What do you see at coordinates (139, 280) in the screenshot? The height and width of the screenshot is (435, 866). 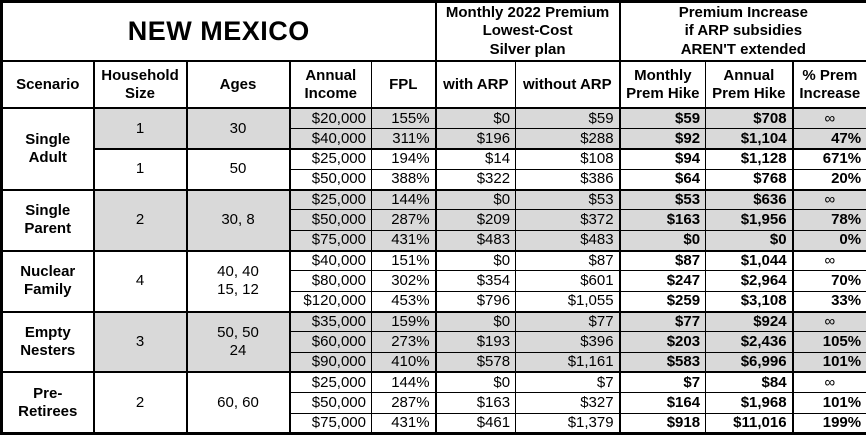 I see `cell-household-size: 4` at bounding box center [139, 280].